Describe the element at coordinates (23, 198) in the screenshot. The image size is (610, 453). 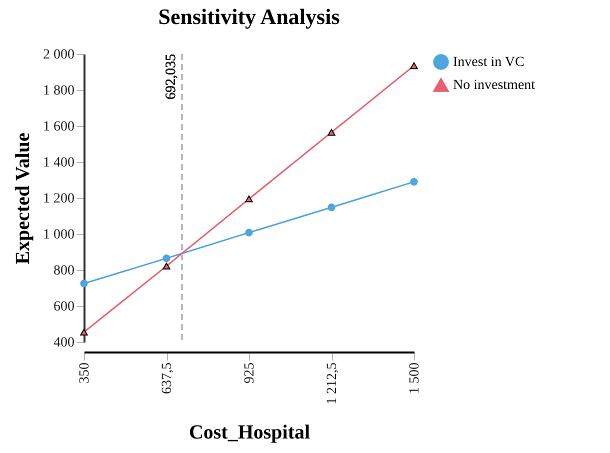
I see `y-axis-title: Expected Value` at that location.